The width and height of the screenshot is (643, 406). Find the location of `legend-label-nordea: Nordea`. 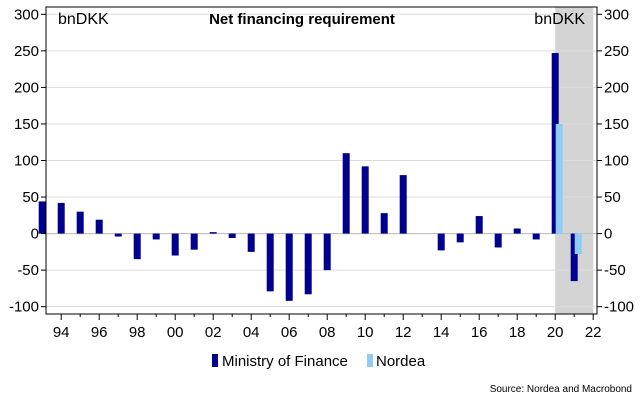

legend-label-nordea: Nordea is located at coordinates (401, 361).